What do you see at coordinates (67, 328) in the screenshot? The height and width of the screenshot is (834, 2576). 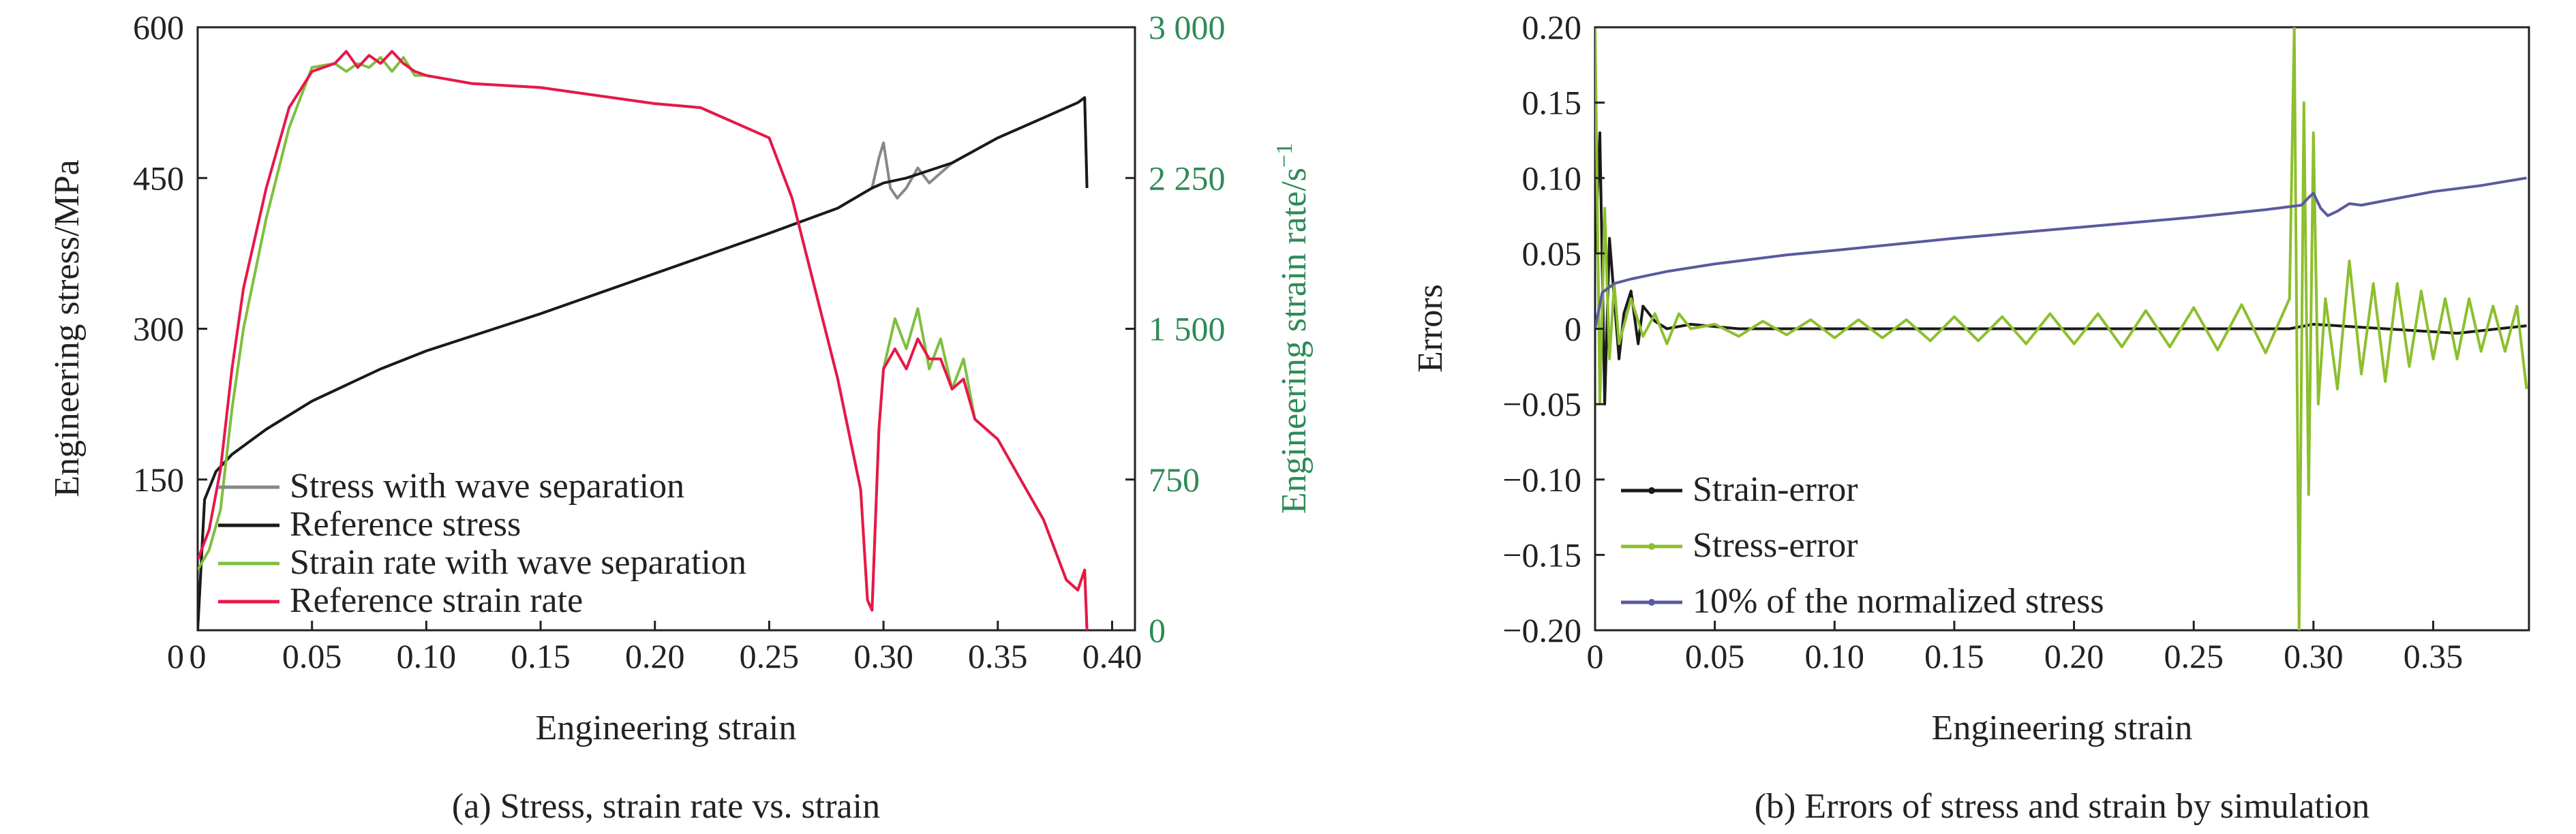 I see `chart-a-ylabel: Engineering stress/MPa` at bounding box center [67, 328].